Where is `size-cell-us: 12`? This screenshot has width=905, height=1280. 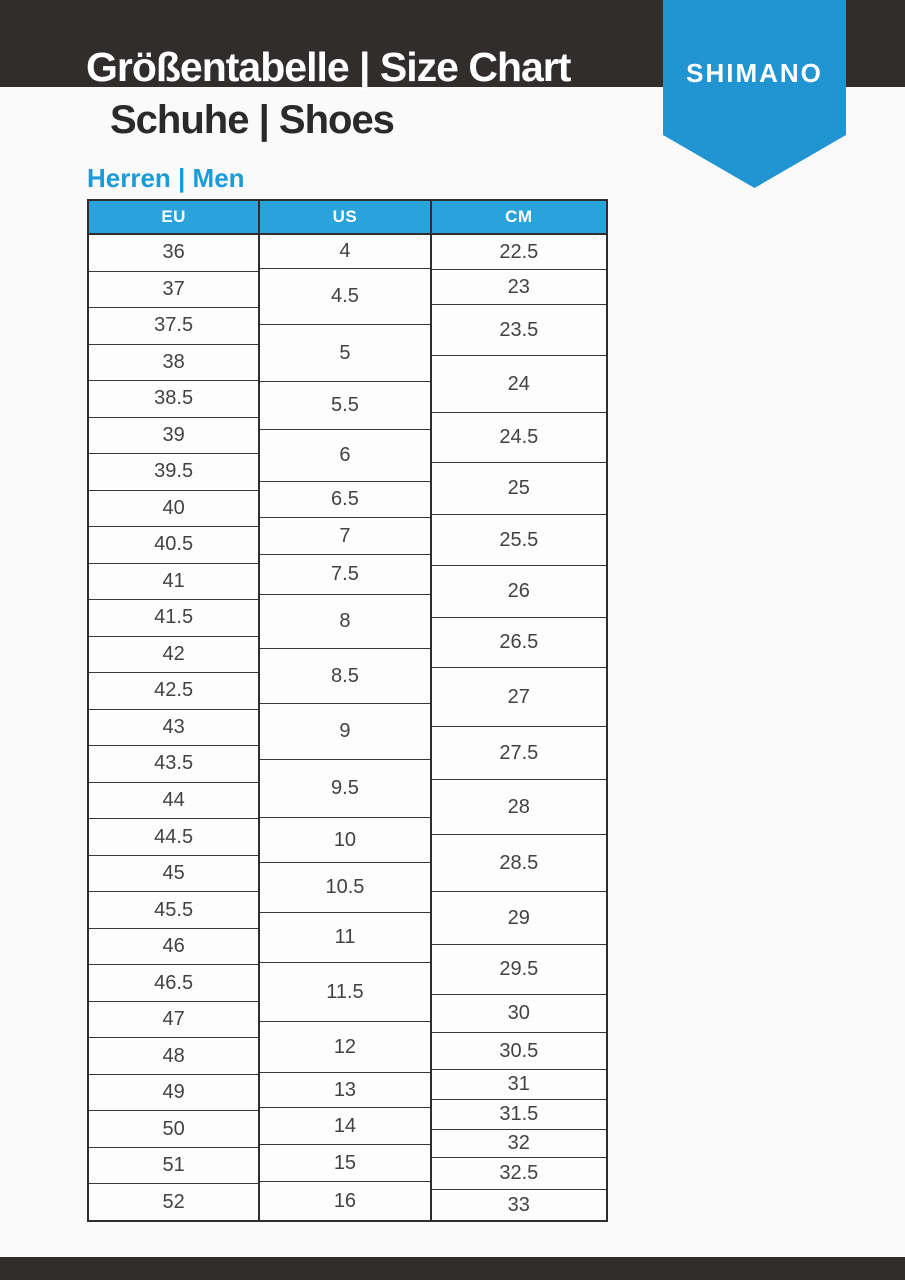 size-cell-us: 12 is located at coordinates (345, 1047).